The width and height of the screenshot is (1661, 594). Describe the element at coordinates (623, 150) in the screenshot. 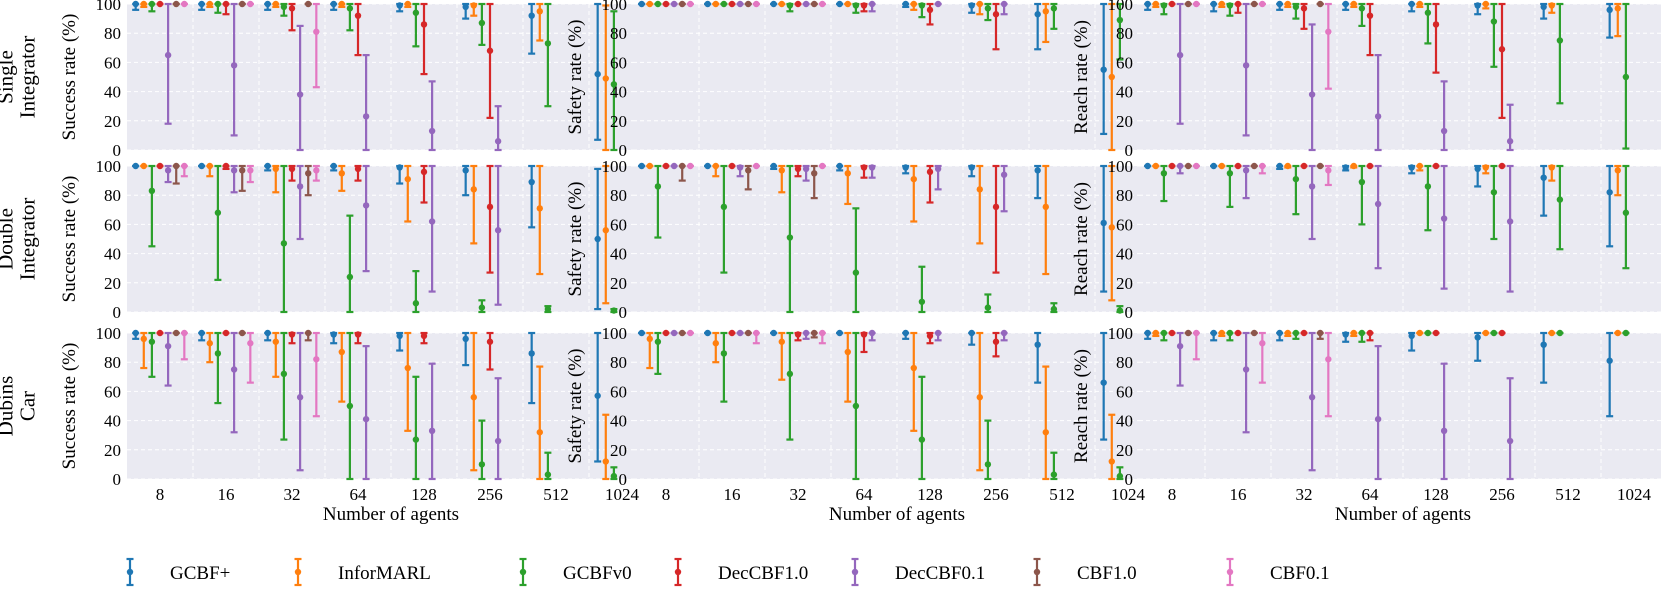

I see `y-tick-label: 0` at that location.